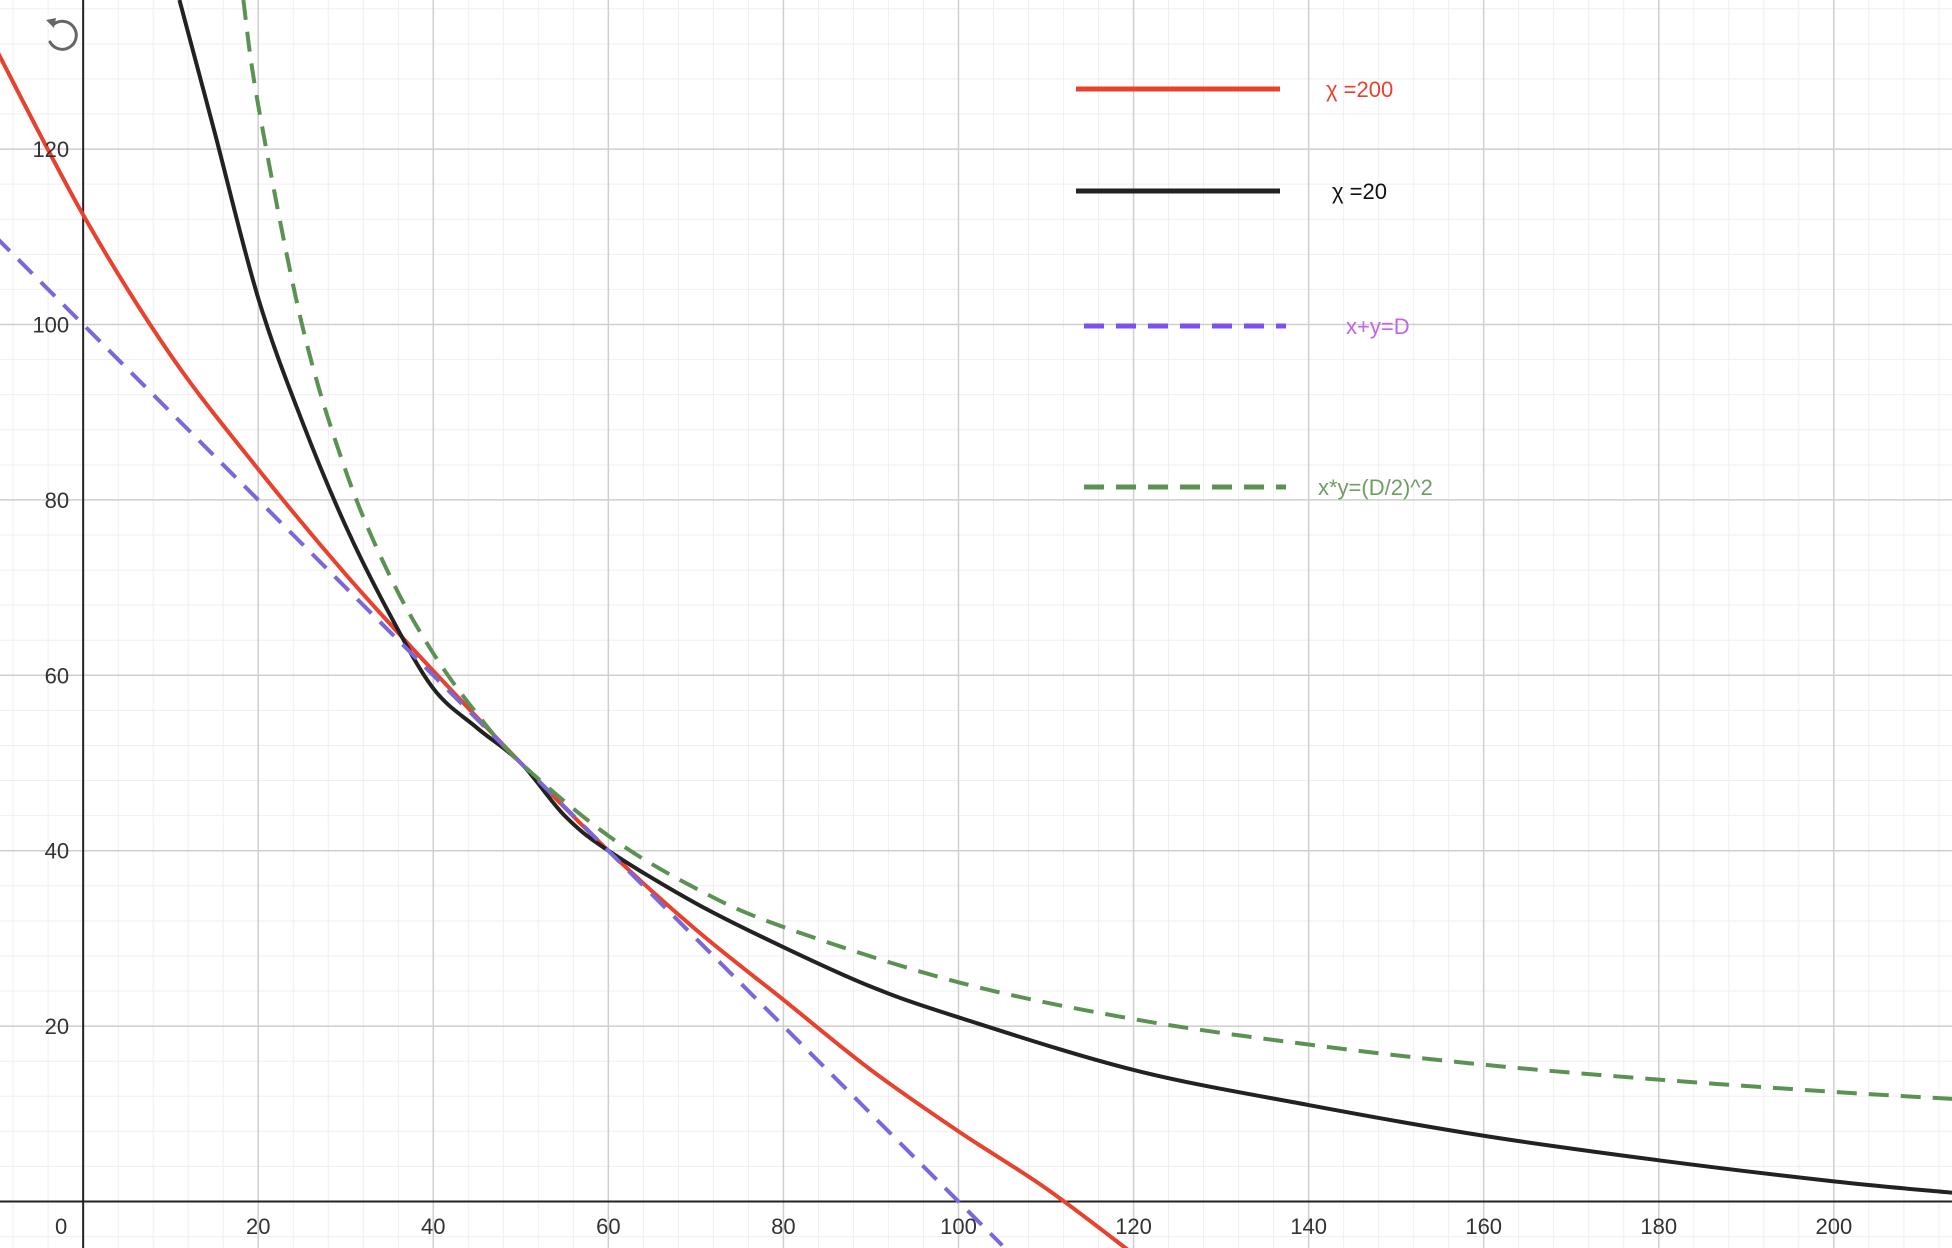  Describe the element at coordinates (1359, 89) in the screenshot. I see `legend-label-1: χ =200` at that location.